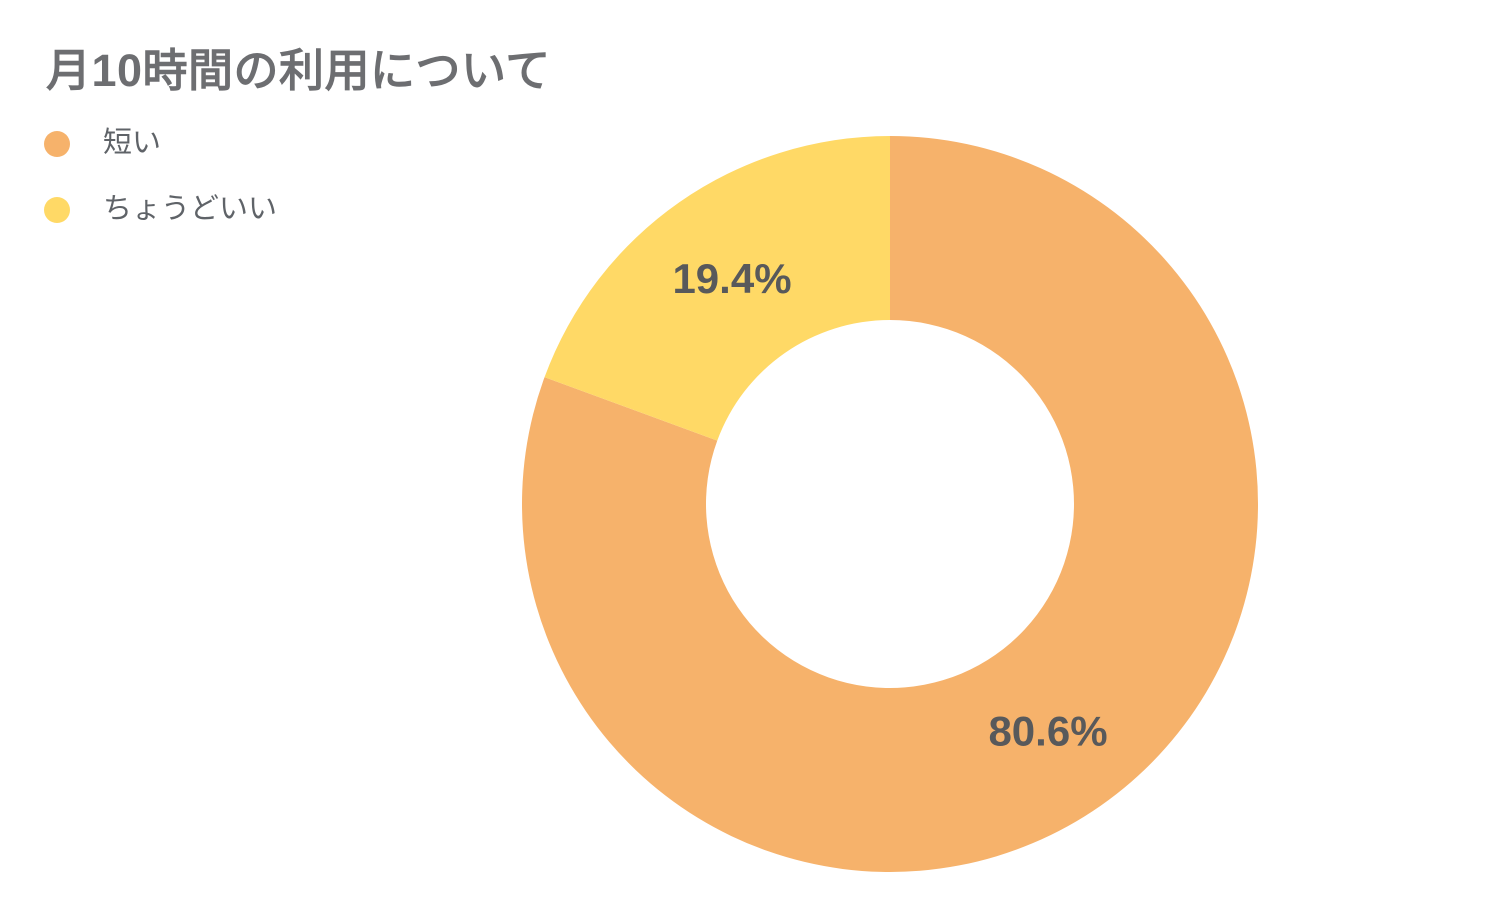 The height and width of the screenshot is (916, 1486). Describe the element at coordinates (190, 209) in the screenshot. I see `legend-label: ちょうどいい` at that location.